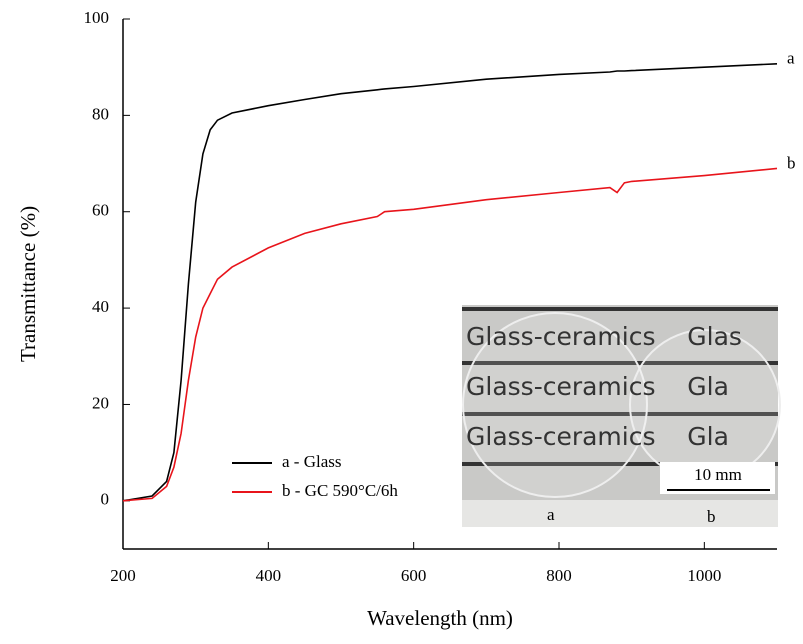 The height and width of the screenshot is (644, 803). Describe the element at coordinates (791, 162) in the screenshot. I see `curve-label: b` at that location.